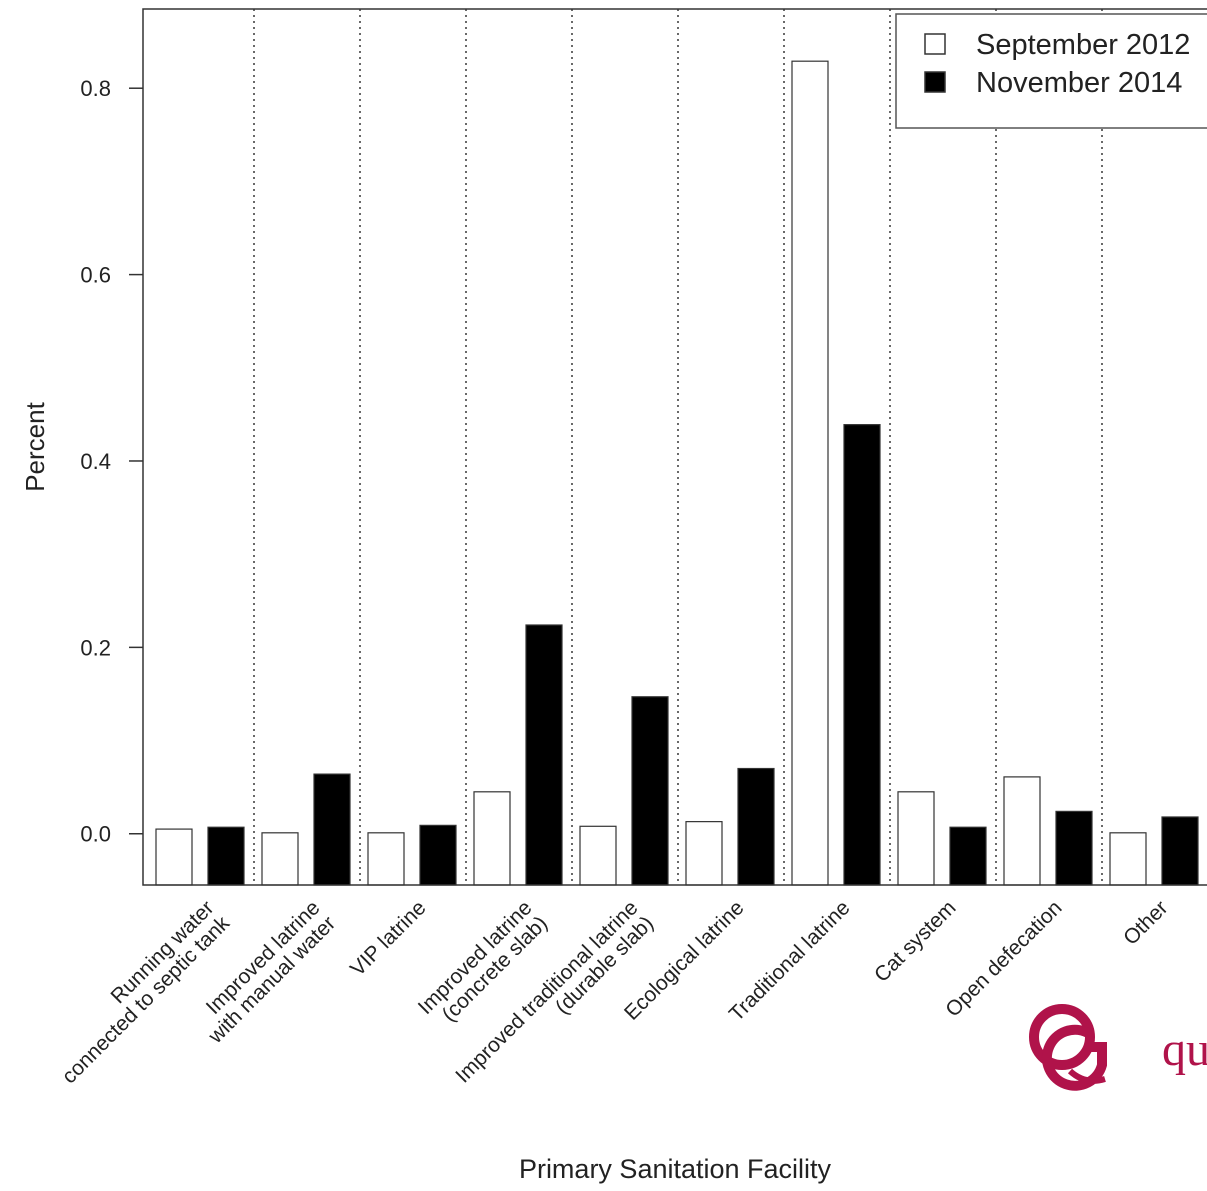 The image size is (1207, 1191). I want to click on y-axis: 0.0 0.2 0.4 0.6 0.8, so click(111, 461).